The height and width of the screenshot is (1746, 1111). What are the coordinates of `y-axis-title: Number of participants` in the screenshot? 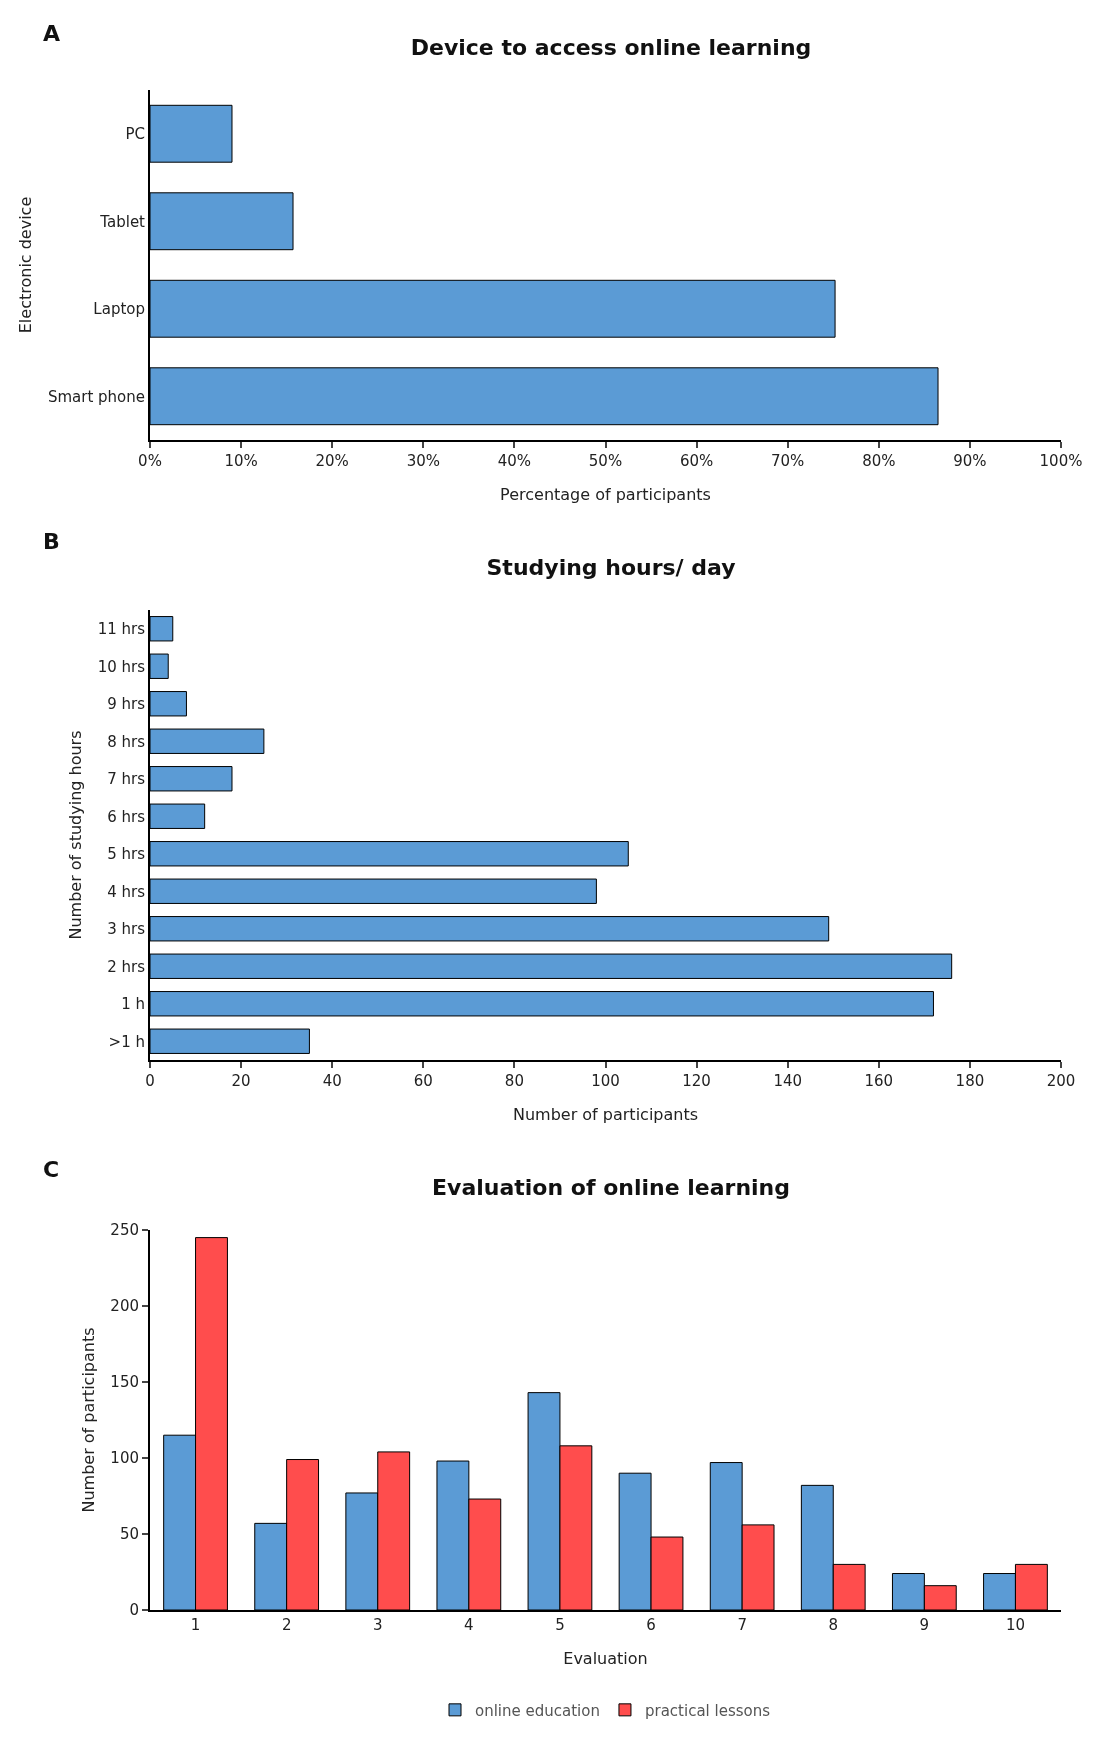 It's located at (88, 1420).